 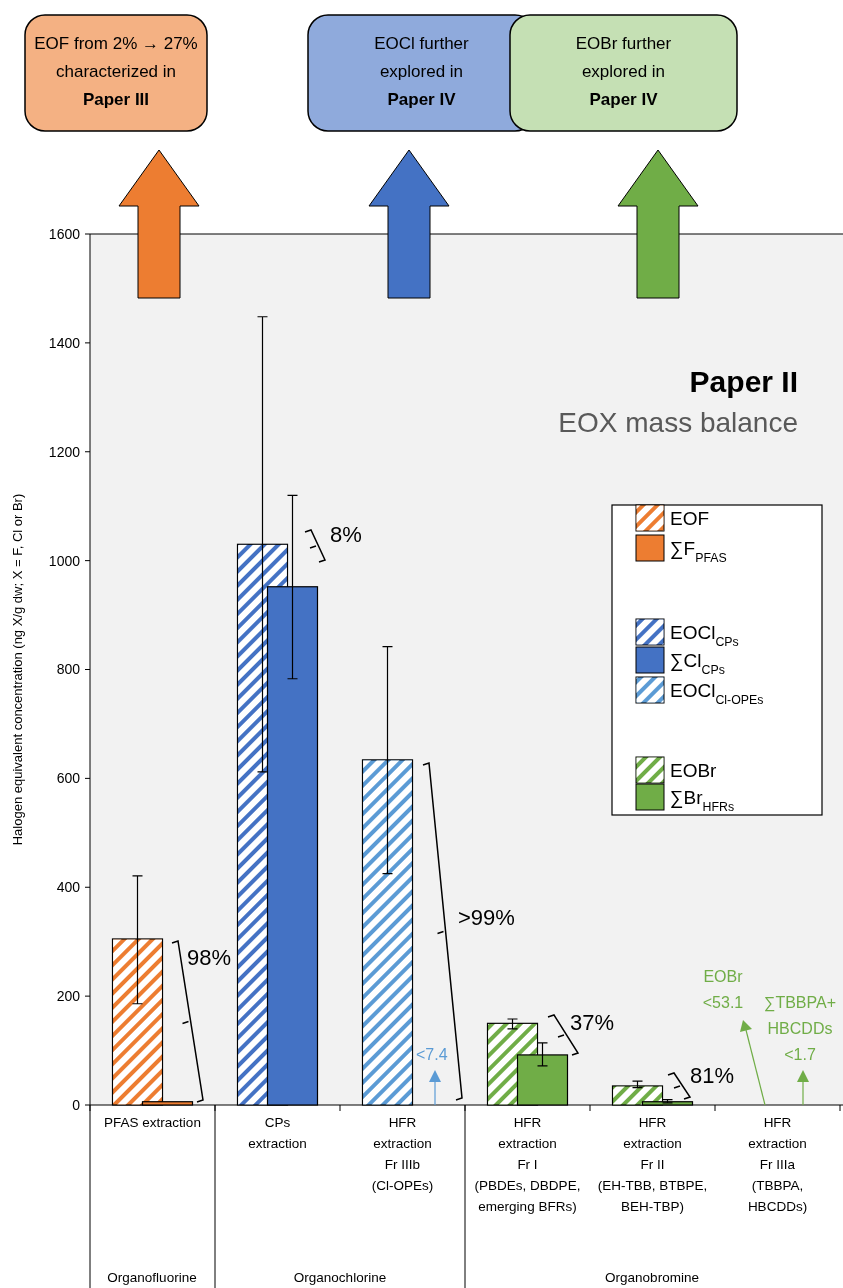 What do you see at coordinates (697, 663) in the screenshot?
I see `legend-label: ∑Cl$_{CPs}$` at bounding box center [697, 663].